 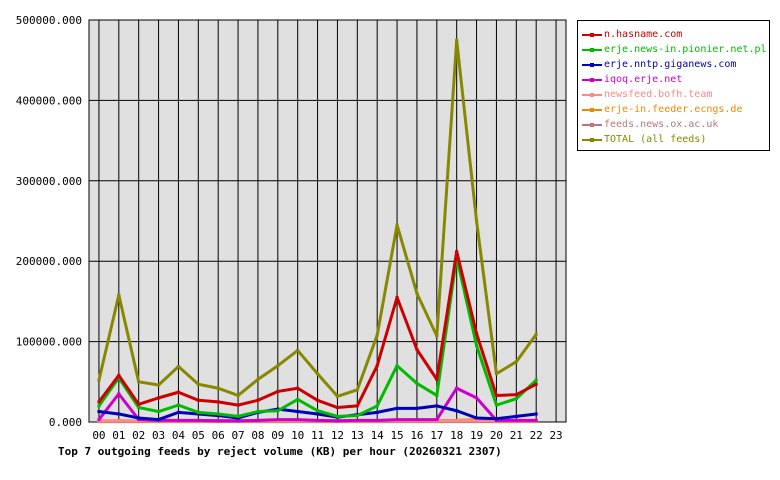 I want to click on x-tick-label: 04, so click(x=179, y=435).